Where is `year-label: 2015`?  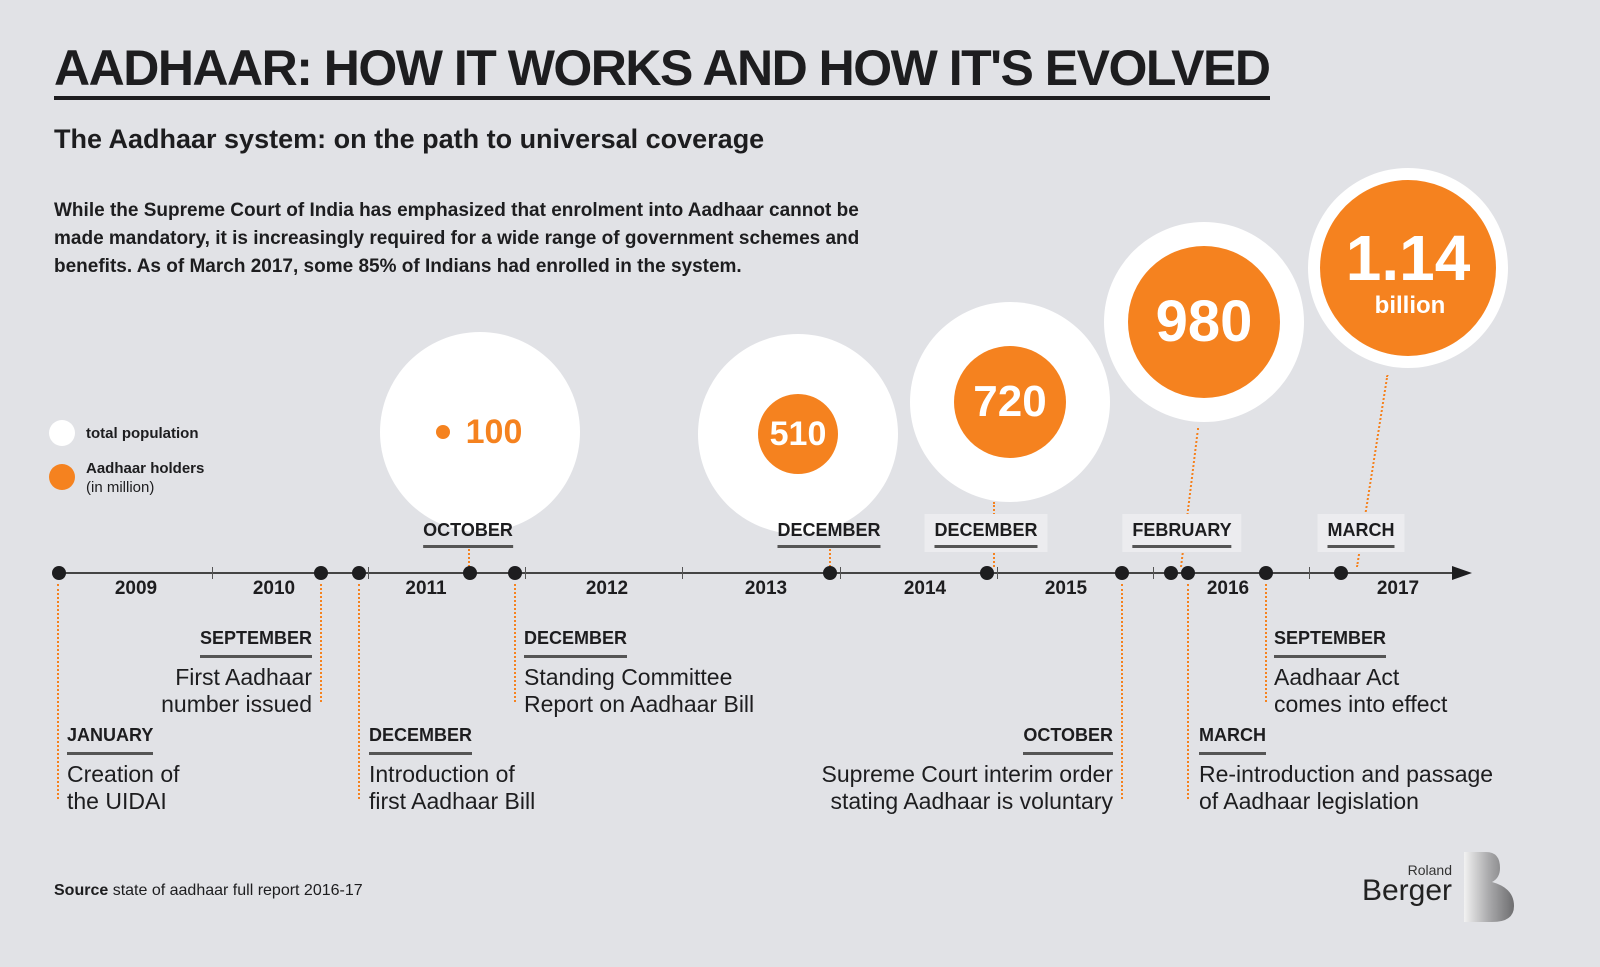 year-label: 2015 is located at coordinates (1066, 588).